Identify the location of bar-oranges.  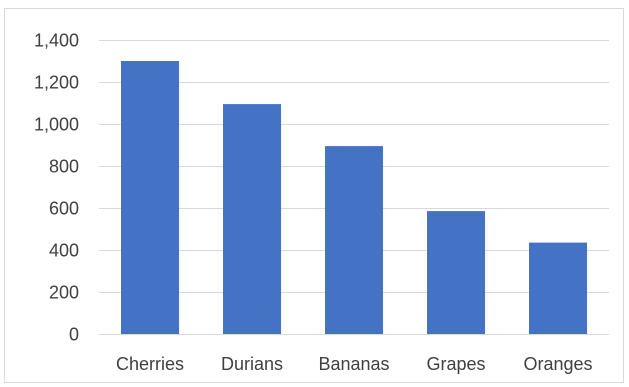
(558, 288).